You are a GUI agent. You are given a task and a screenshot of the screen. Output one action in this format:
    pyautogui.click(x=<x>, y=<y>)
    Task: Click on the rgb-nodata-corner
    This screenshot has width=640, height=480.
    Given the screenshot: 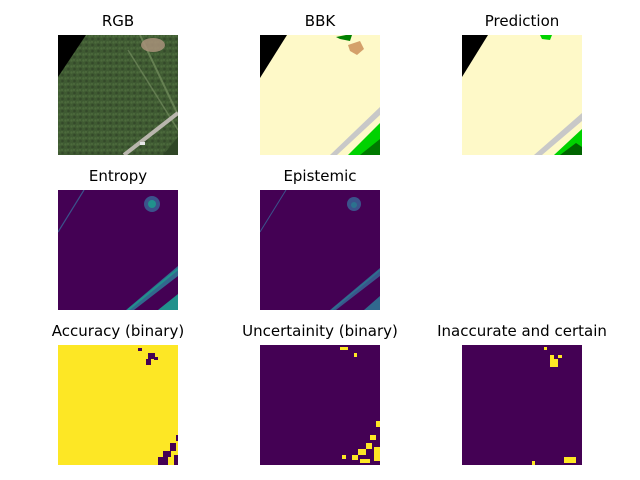 What is the action you would take?
    pyautogui.click(x=72, y=56)
    